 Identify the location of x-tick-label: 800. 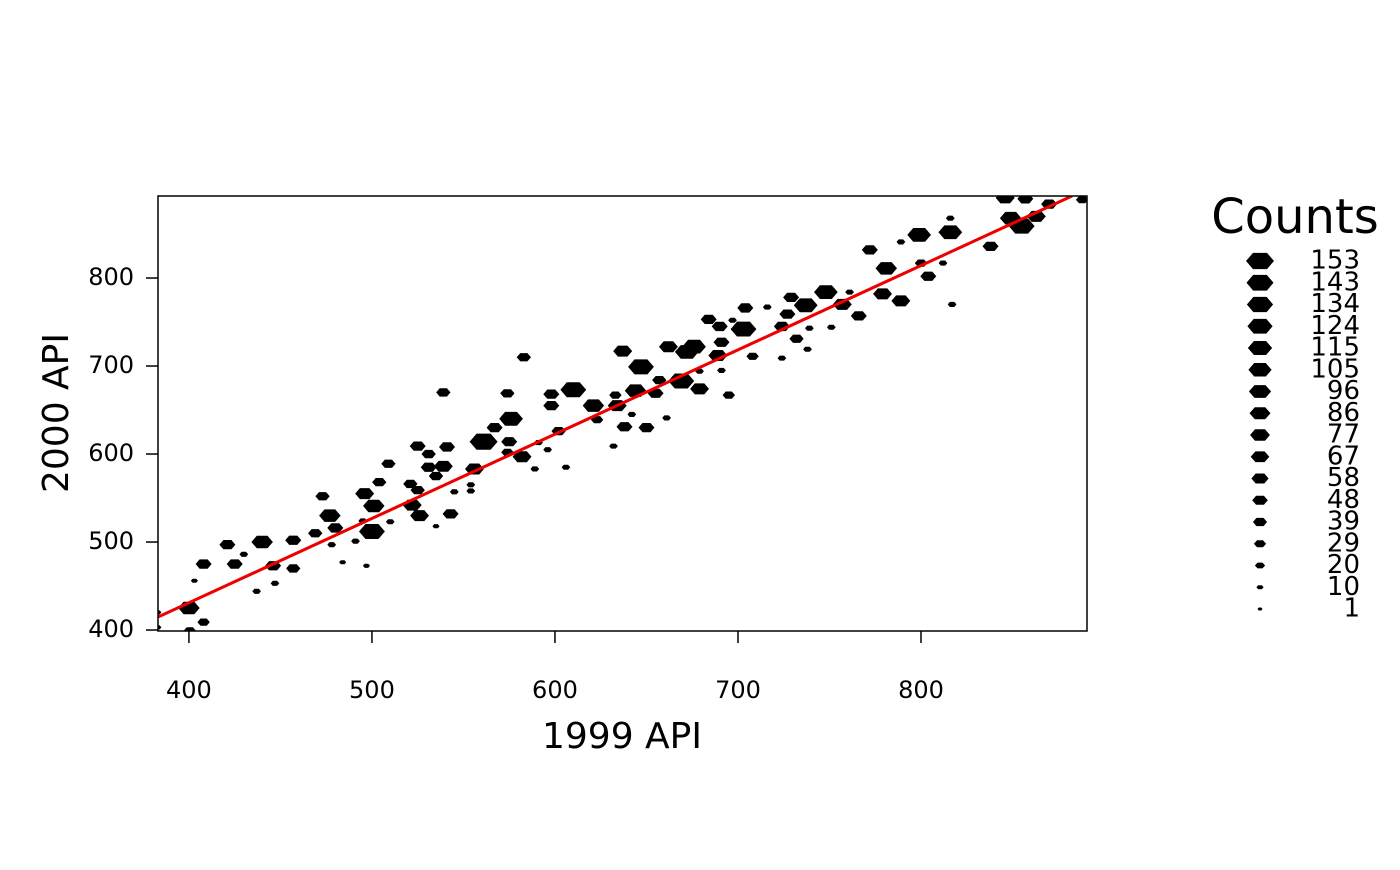
(921, 690).